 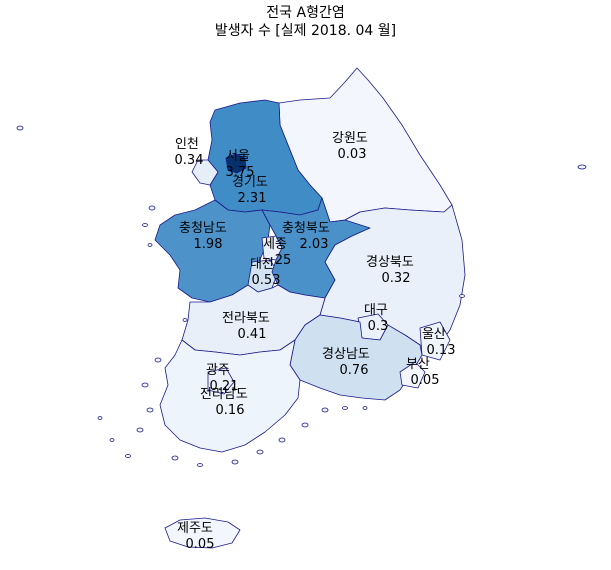 I want to click on label-gangwon-value: 0.03, so click(x=352, y=154).